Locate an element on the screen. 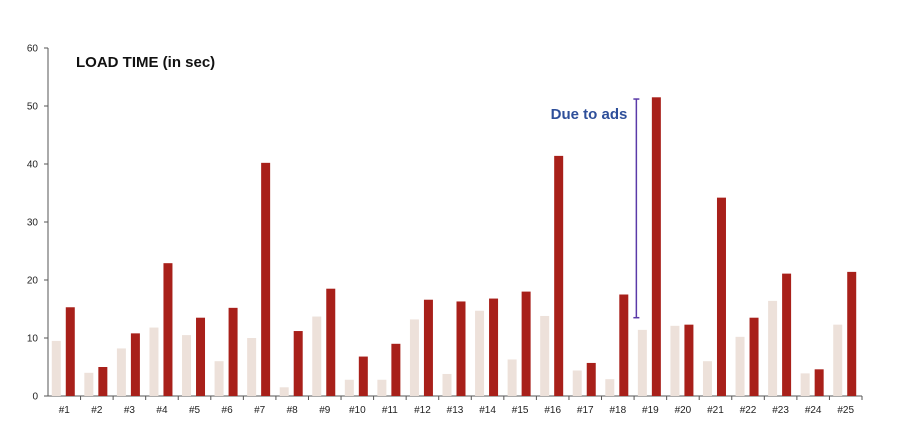 This screenshot has height=446, width=900. x-tick-label: #20 is located at coordinates (683, 410).